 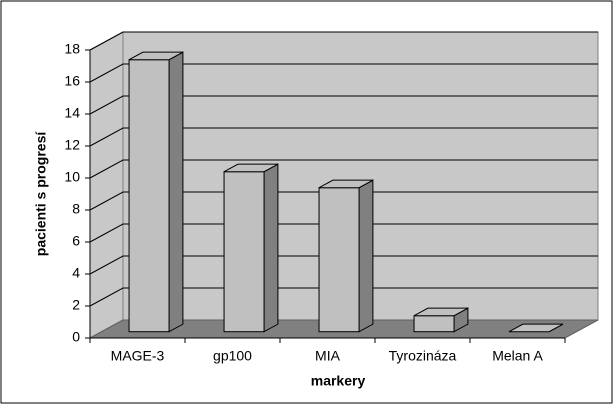 What do you see at coordinates (76, 305) in the screenshot?
I see `y-tick-label: 2` at bounding box center [76, 305].